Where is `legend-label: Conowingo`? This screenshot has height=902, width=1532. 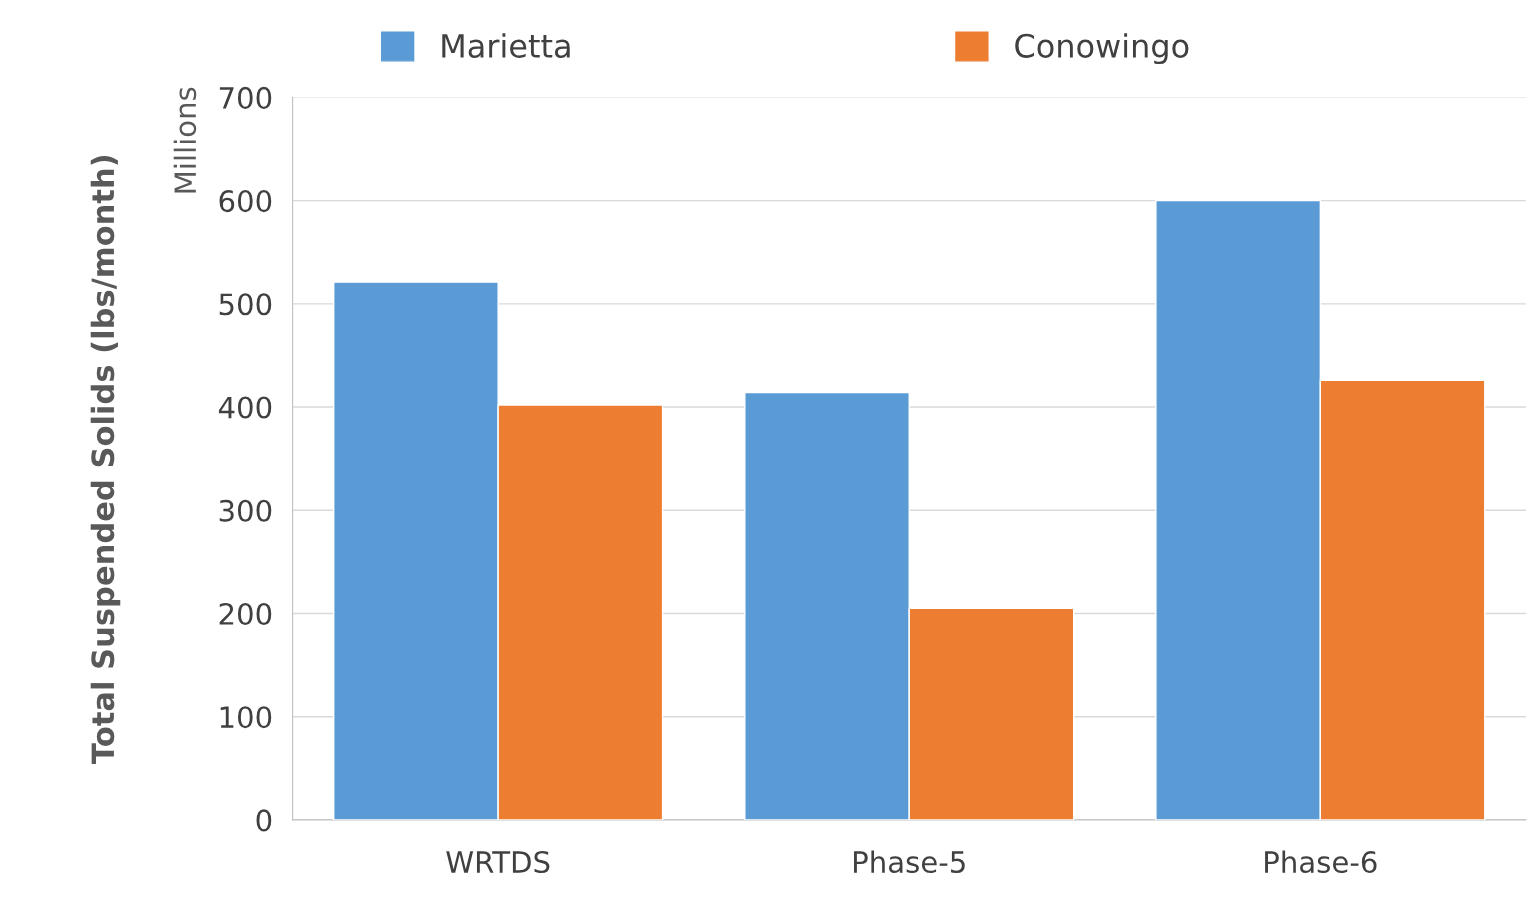 legend-label: Conowingo is located at coordinates (1102, 49).